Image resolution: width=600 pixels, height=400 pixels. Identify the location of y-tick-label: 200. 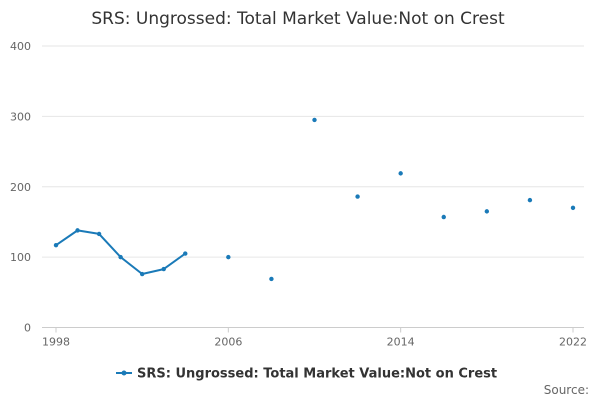
(20, 187).